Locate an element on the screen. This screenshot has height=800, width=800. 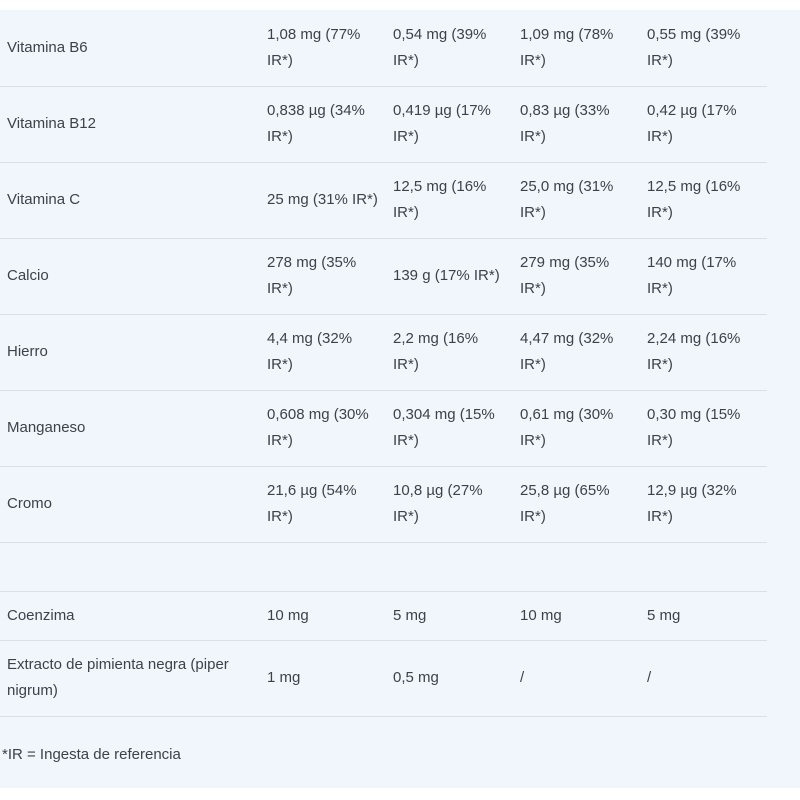
nutrient-value: 0,608 mg (30% IR*) is located at coordinates (323, 428).